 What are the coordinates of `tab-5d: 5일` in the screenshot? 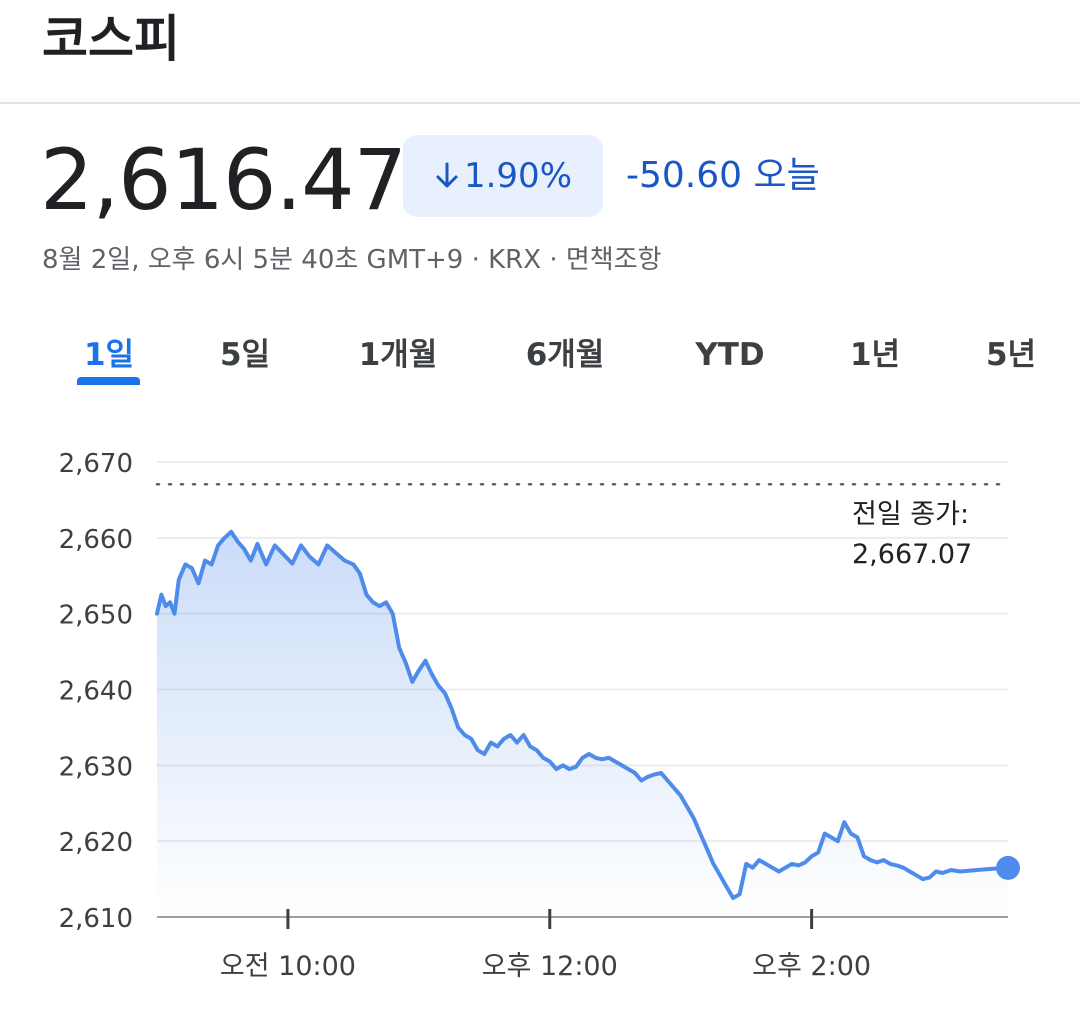 It's located at (245, 355).